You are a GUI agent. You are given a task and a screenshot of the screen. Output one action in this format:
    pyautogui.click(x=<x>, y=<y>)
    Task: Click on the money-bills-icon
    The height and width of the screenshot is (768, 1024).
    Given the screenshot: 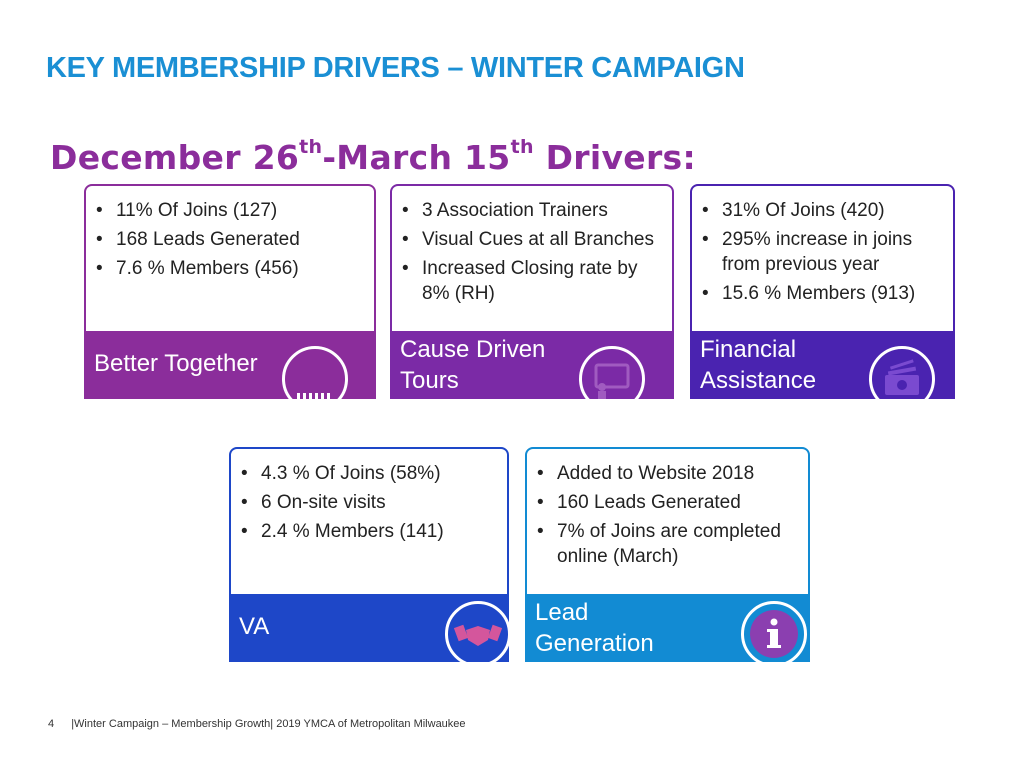 What is the action you would take?
    pyautogui.click(x=902, y=379)
    